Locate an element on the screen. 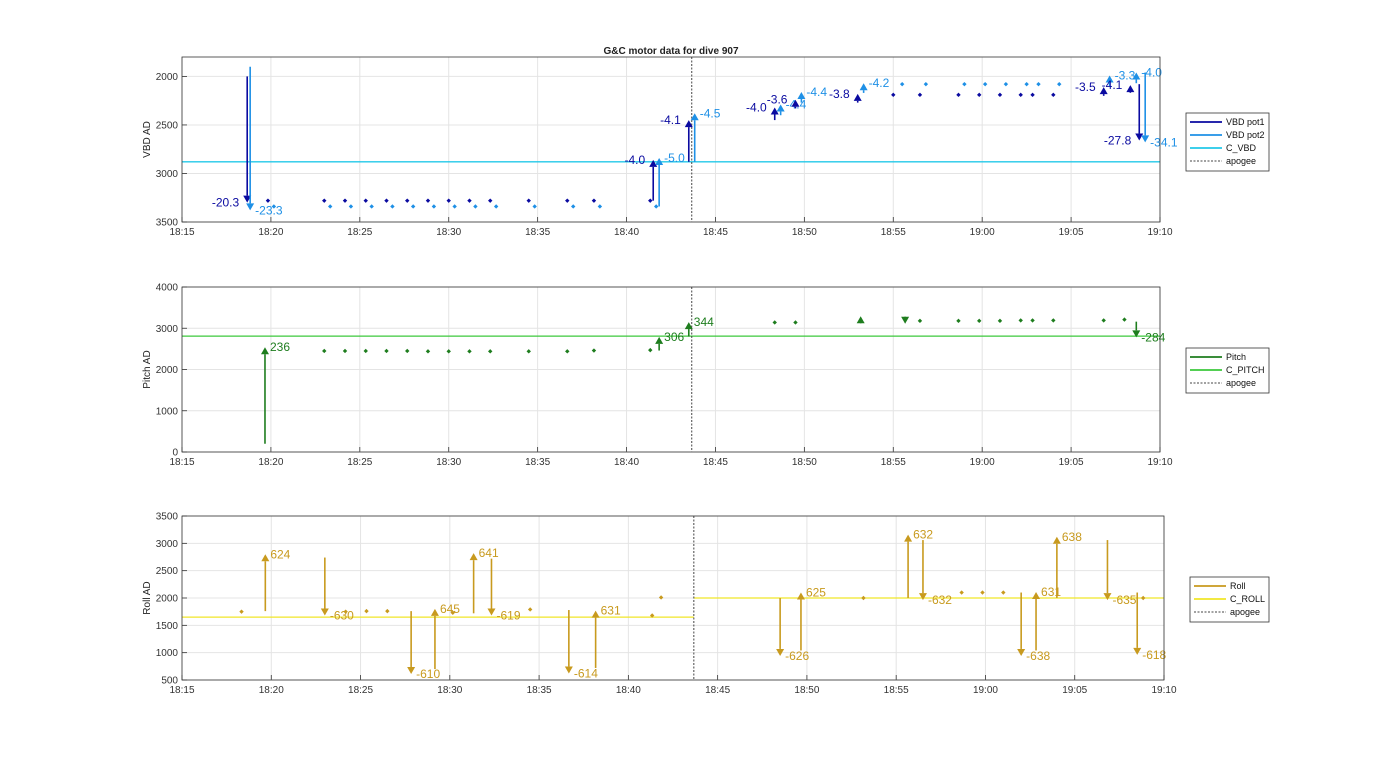 This screenshot has height=764, width=1400. legend-label: apogee is located at coordinates (1241, 161).